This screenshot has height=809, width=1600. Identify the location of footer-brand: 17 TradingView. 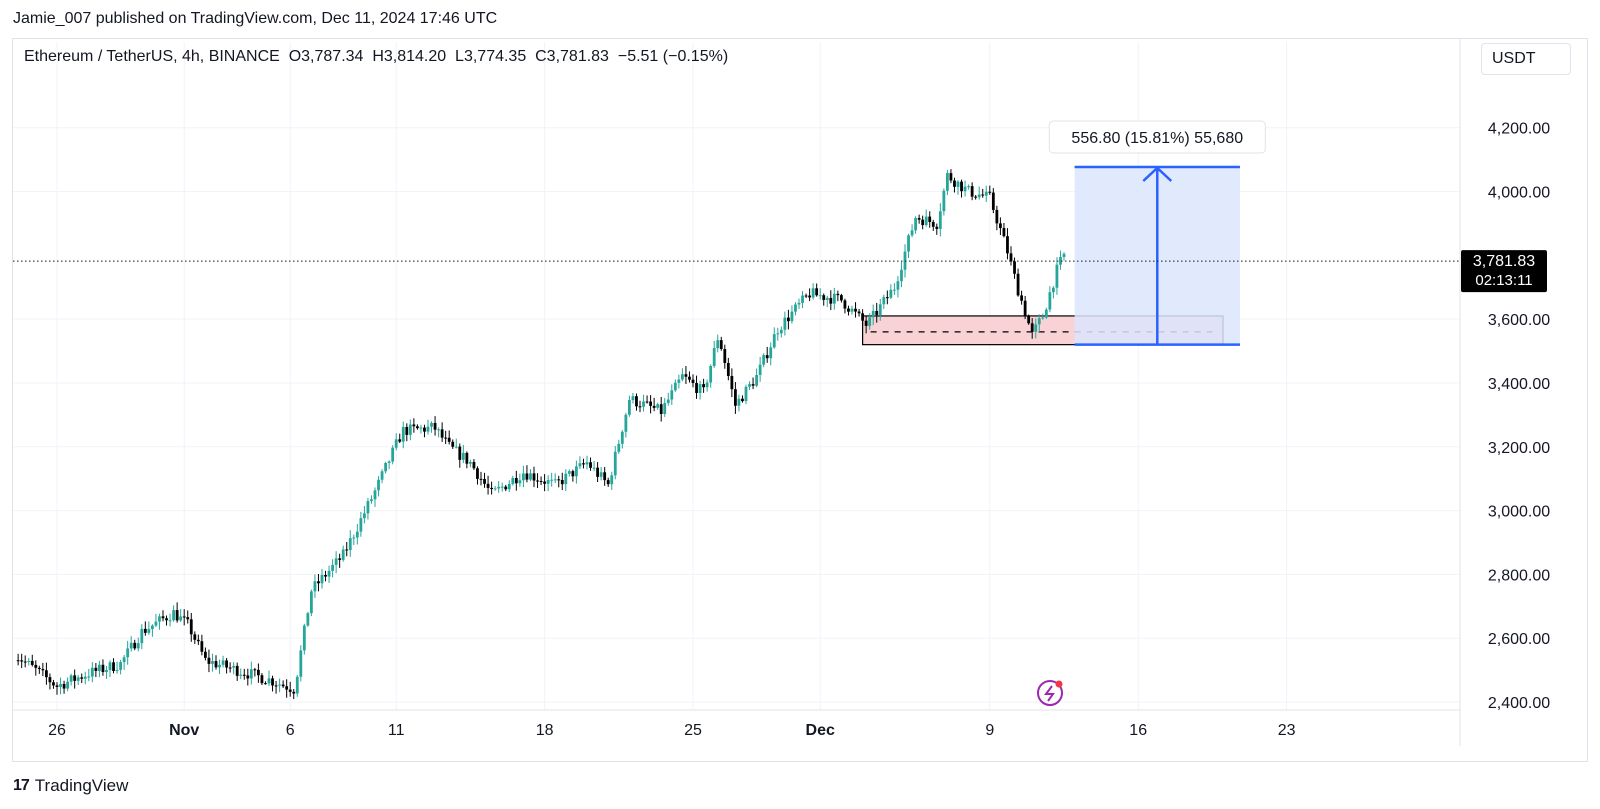
(70, 786).